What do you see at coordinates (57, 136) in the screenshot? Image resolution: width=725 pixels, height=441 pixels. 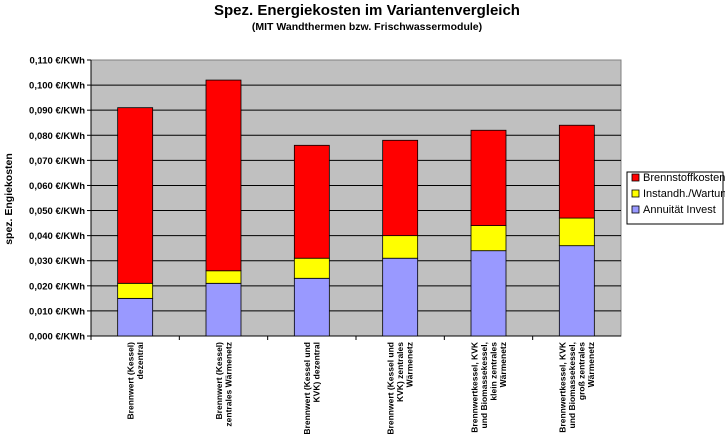 I see `y-tick-label: 0,080 €/KWh` at bounding box center [57, 136].